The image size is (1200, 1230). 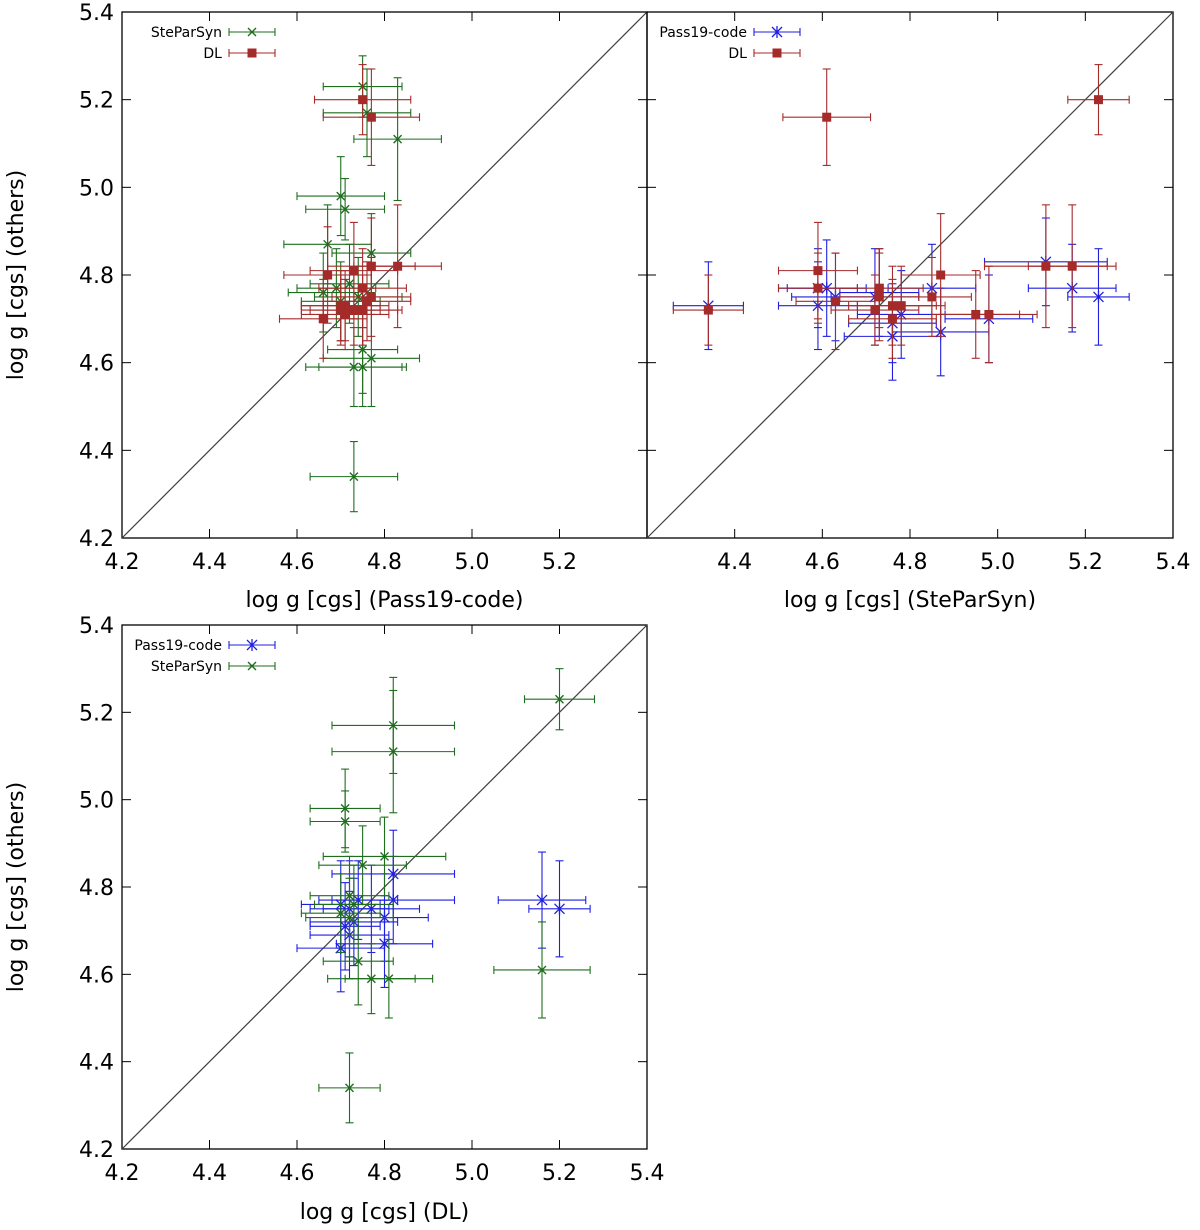 I want to click on x-tick-label: 4.4, so click(x=734, y=562).